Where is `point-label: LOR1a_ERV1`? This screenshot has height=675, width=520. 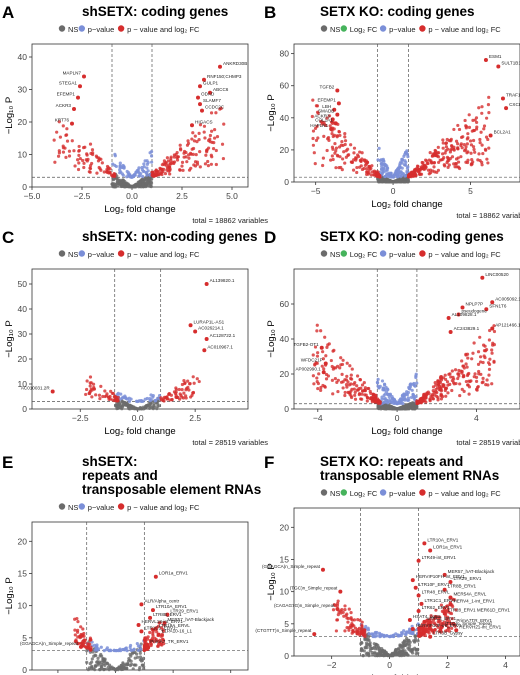
point-label: LOR1a_ERV1 is located at coordinates (447, 546).